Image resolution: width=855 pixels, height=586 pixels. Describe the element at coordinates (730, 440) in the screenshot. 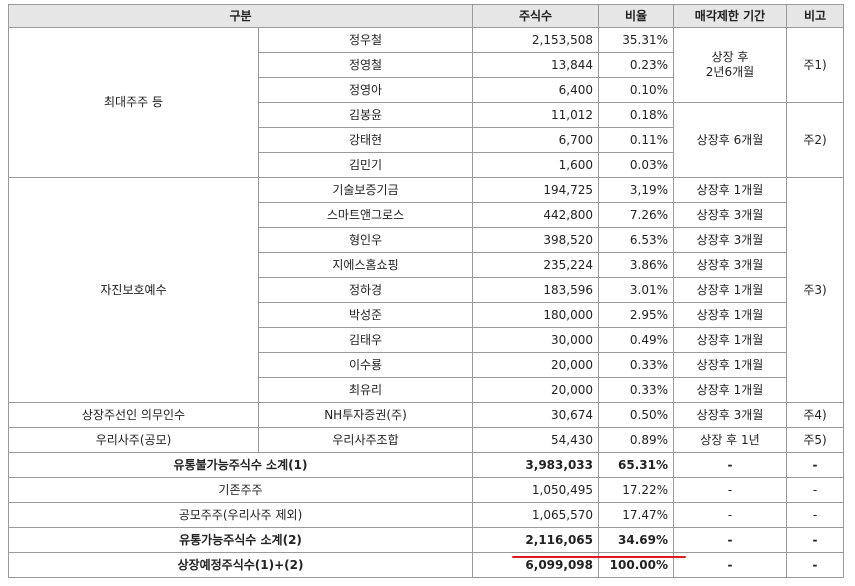

I see `period: 상장 후 1년` at that location.